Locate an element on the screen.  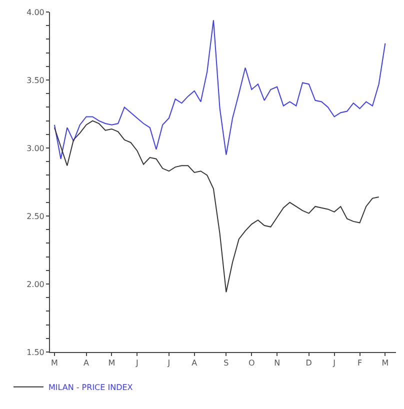
y-tick-label: 2.00 is located at coordinates (35, 284).